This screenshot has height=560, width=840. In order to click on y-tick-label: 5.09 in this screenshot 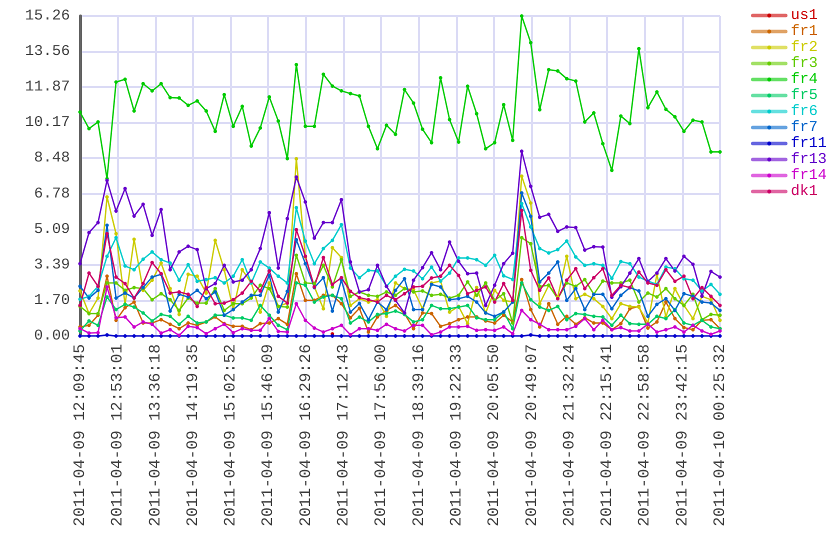, I will do `click(52, 229)`.